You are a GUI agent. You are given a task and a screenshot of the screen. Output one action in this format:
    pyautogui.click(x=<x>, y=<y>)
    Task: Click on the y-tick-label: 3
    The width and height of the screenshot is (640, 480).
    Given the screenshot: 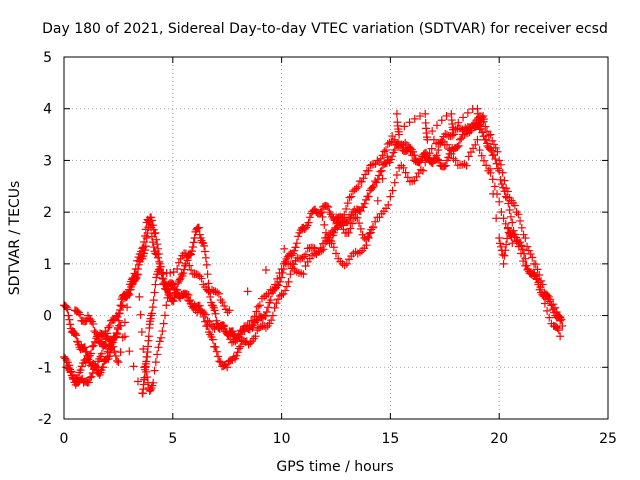 What is the action you would take?
    pyautogui.click(x=47, y=161)
    